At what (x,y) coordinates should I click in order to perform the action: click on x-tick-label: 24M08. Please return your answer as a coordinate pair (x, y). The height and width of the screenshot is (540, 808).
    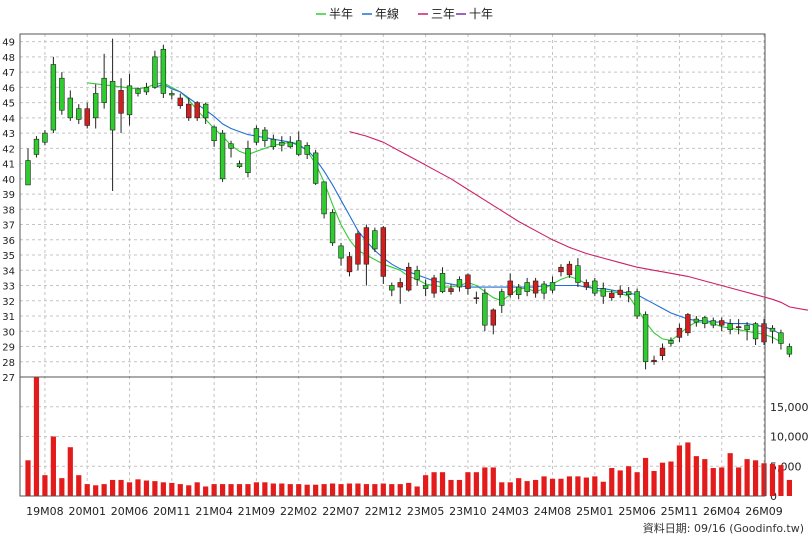
    Looking at the image, I should click on (553, 511).